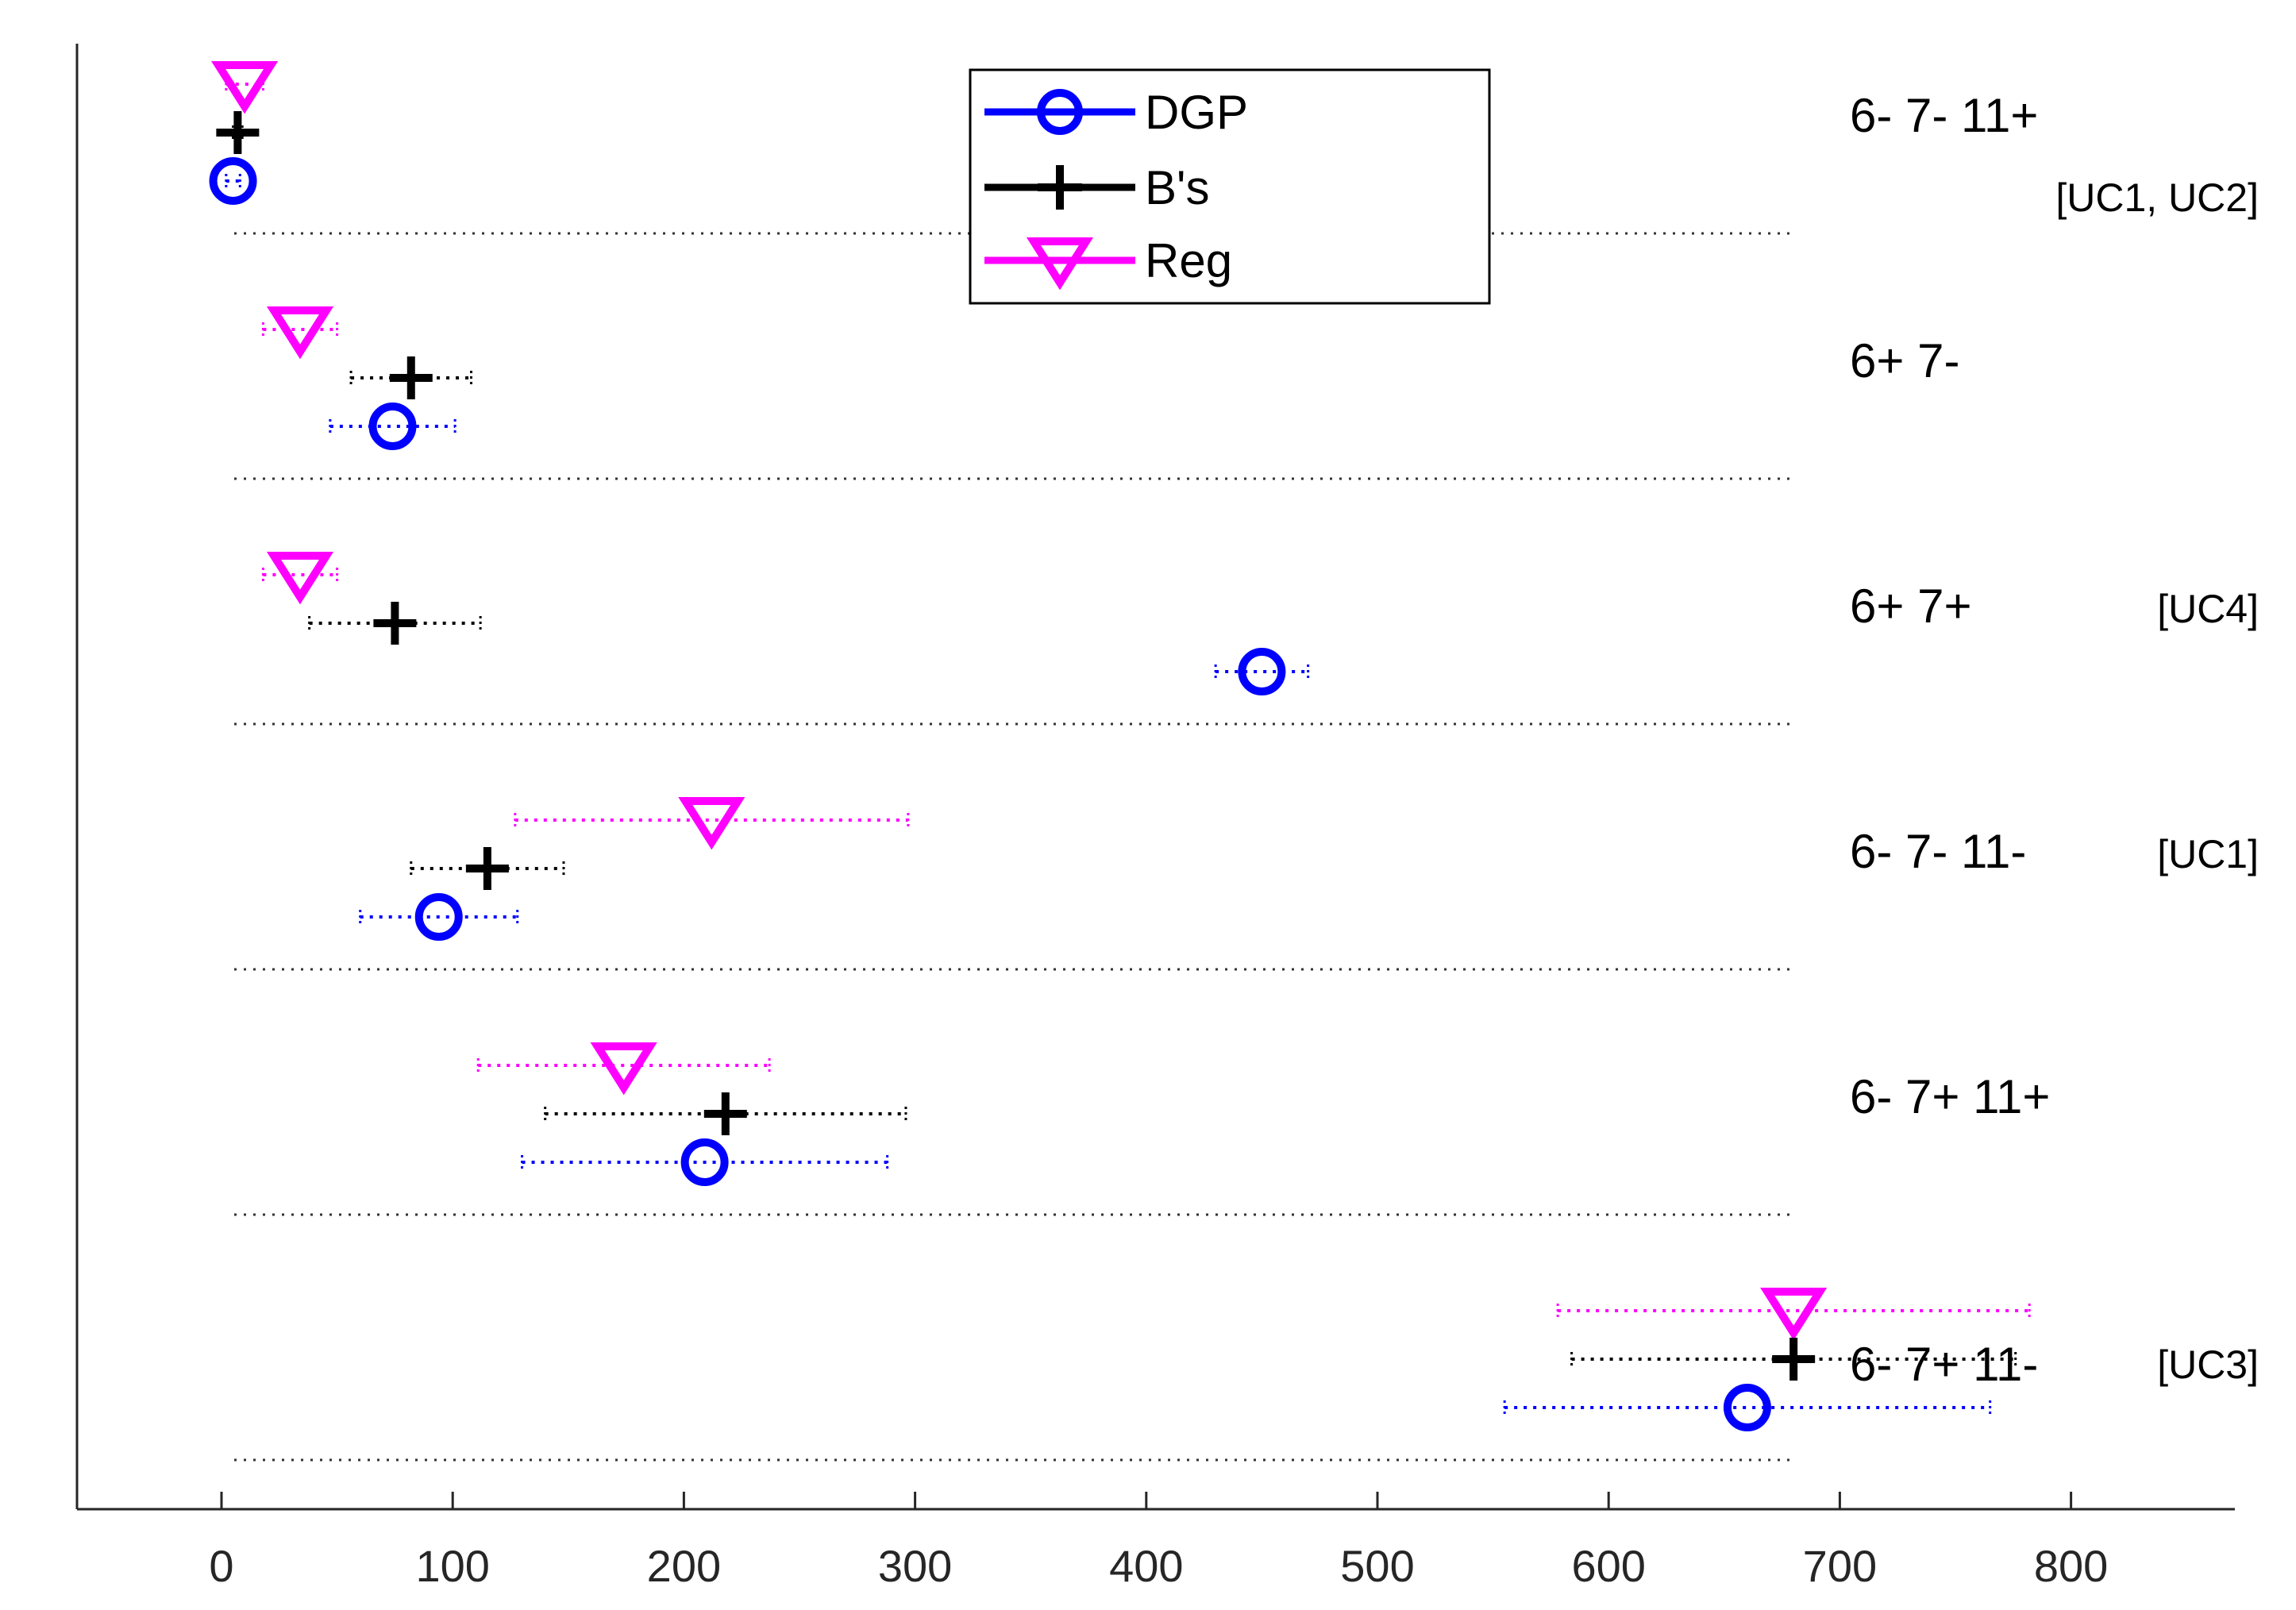 This screenshot has width=2296, height=1610. I want to click on group-3-label: 6+ 7+, so click(1911, 606).